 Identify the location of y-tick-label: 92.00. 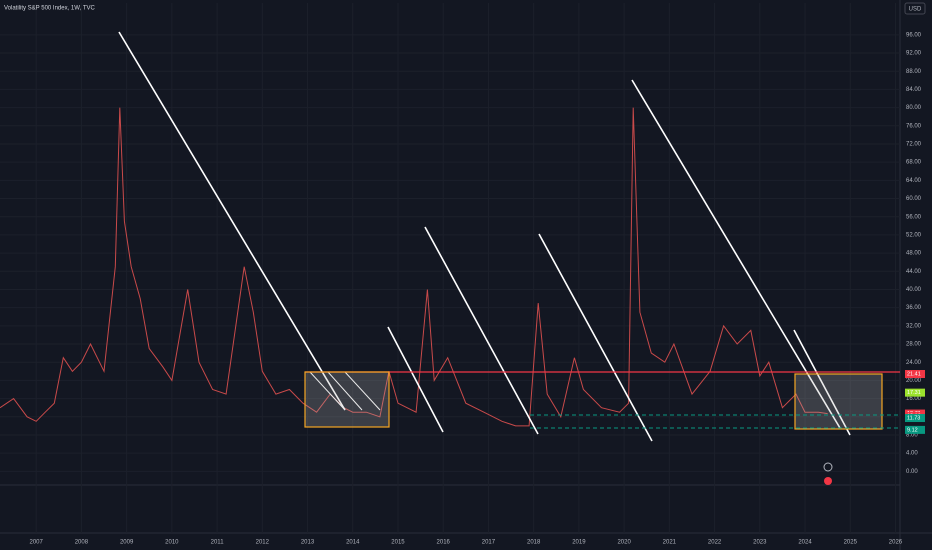
(914, 54).